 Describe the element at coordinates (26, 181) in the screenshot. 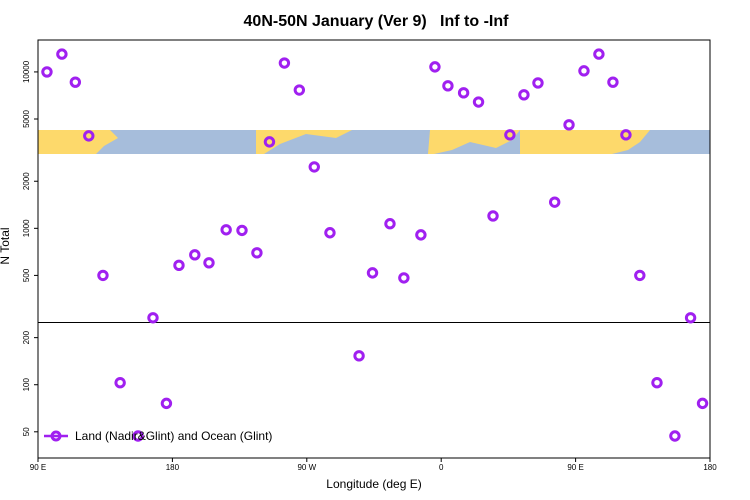

I see `y-tick-label: 2000` at that location.